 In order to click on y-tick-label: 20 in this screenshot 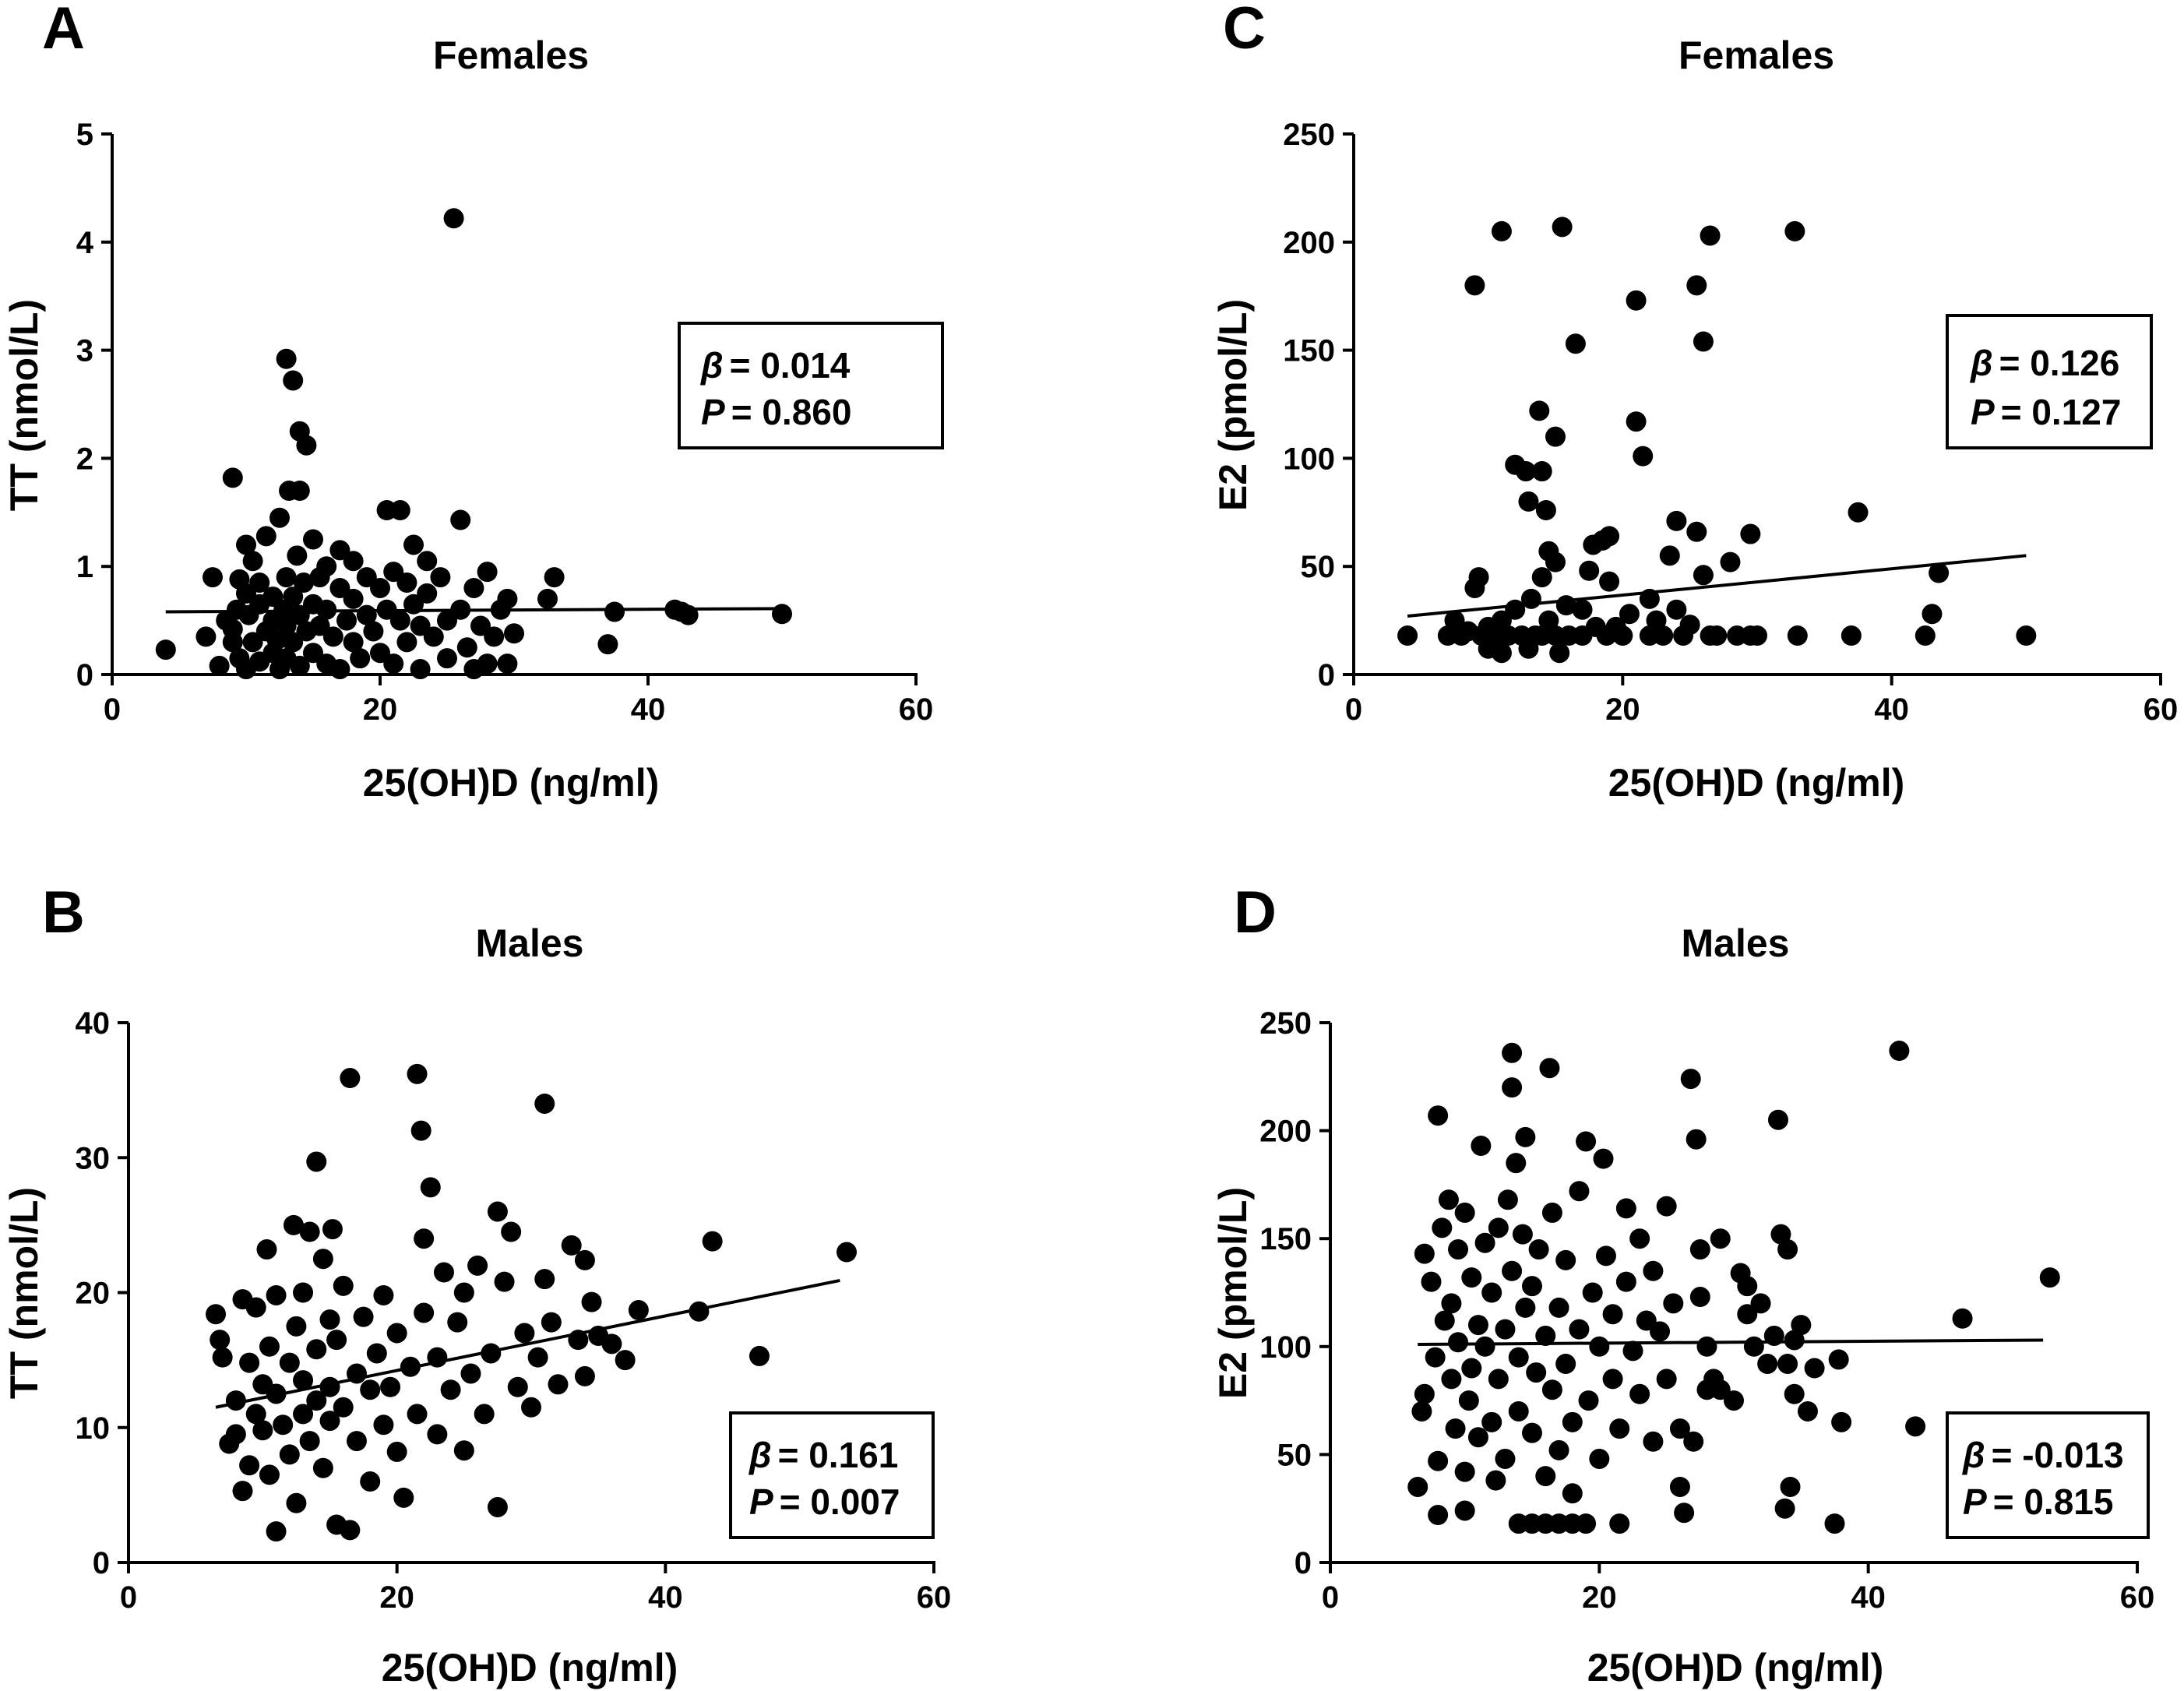, I will do `click(94, 1294)`.